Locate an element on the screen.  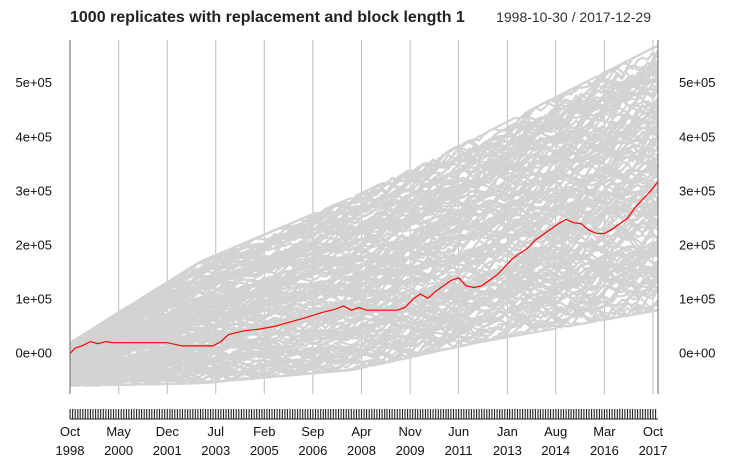
x-tick-label-year: 1998 is located at coordinates (70, 450).